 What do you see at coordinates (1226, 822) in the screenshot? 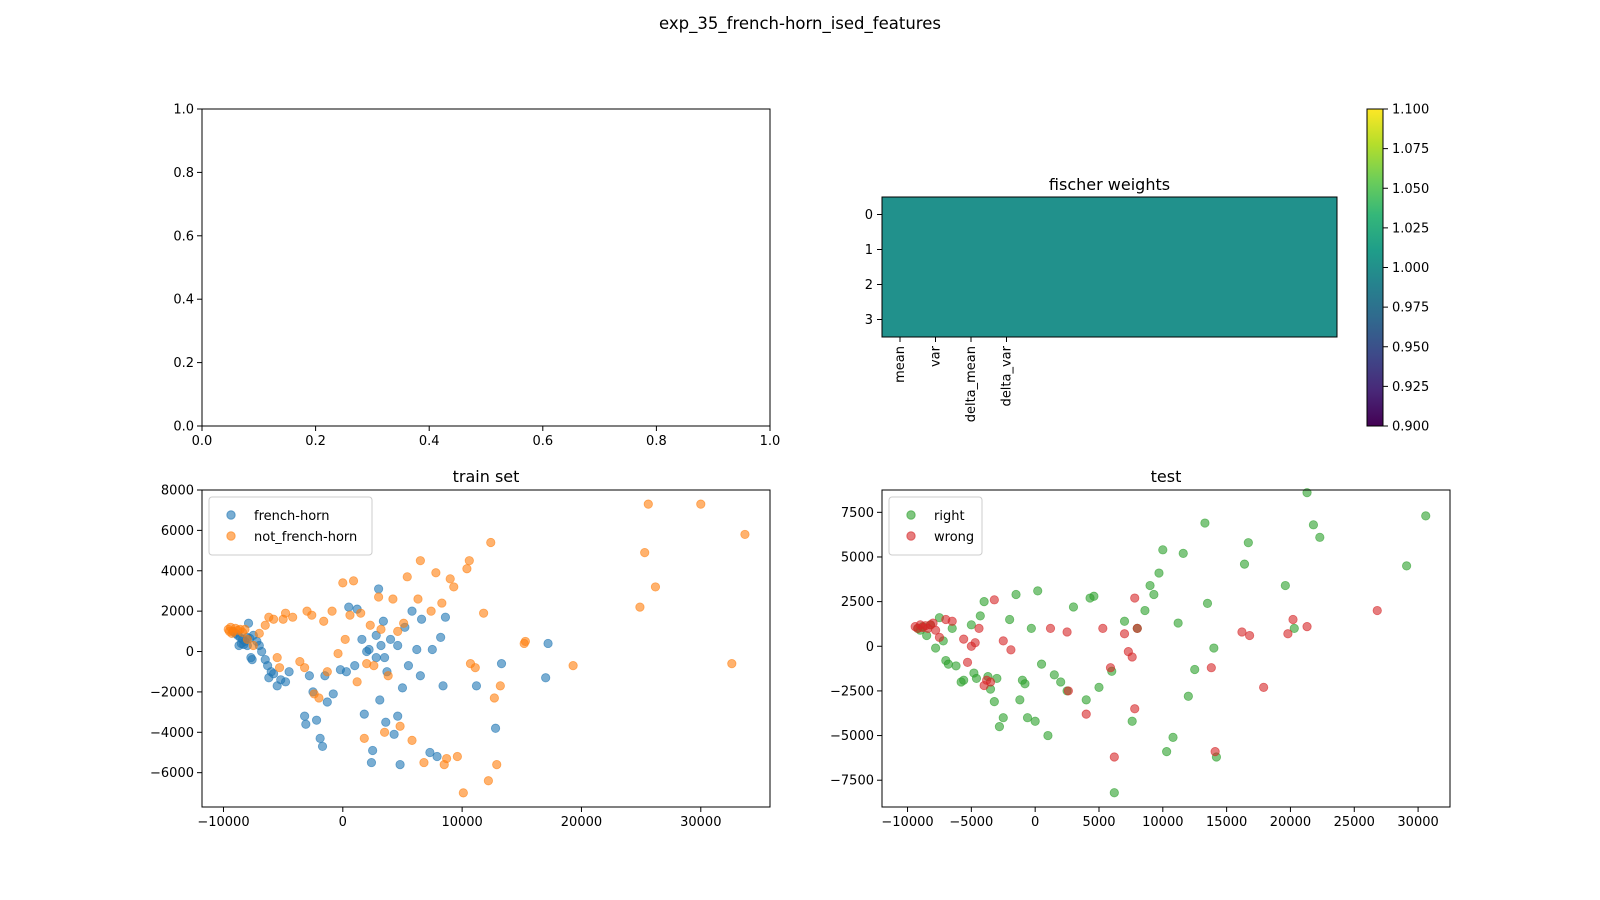
I see `x-tick-label: 15000` at bounding box center [1226, 822].